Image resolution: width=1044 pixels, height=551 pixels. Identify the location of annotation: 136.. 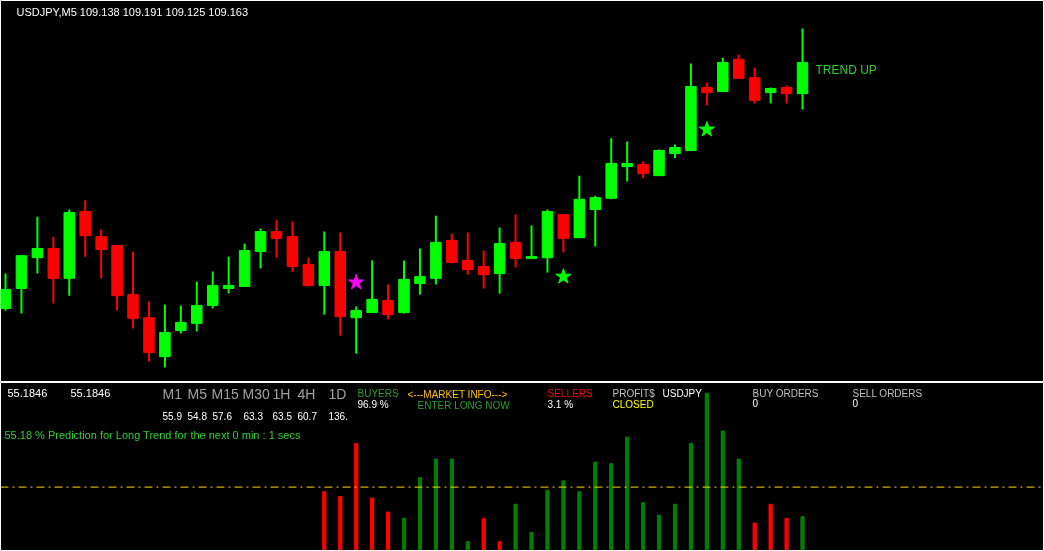
(338, 416).